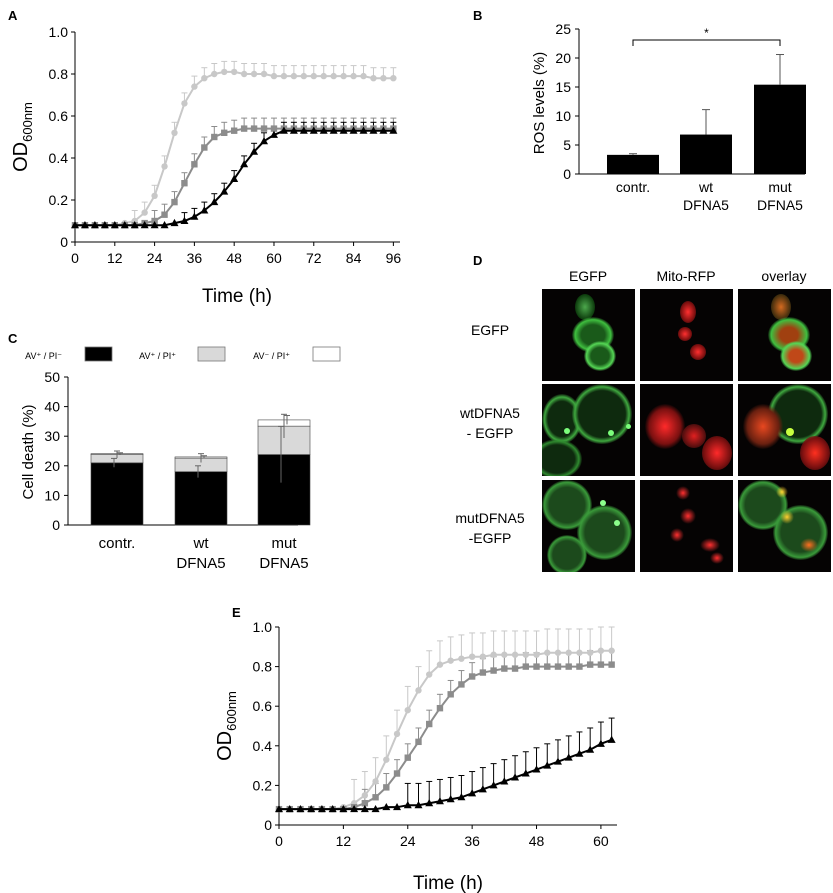  What do you see at coordinates (539, 103) in the screenshot?
I see `y-axis-title: ROS levels (%)` at bounding box center [539, 103].